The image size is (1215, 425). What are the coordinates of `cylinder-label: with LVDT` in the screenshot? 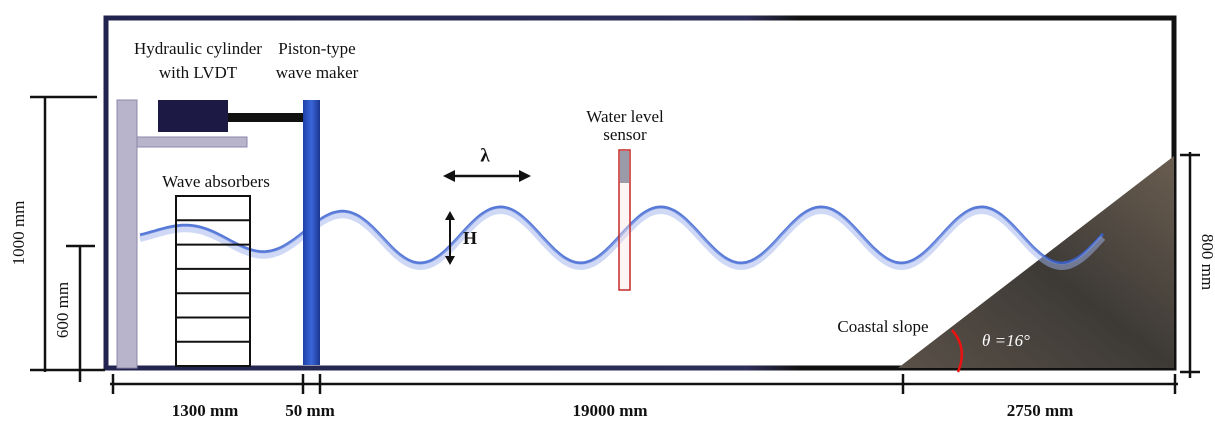 It's located at (198, 72).